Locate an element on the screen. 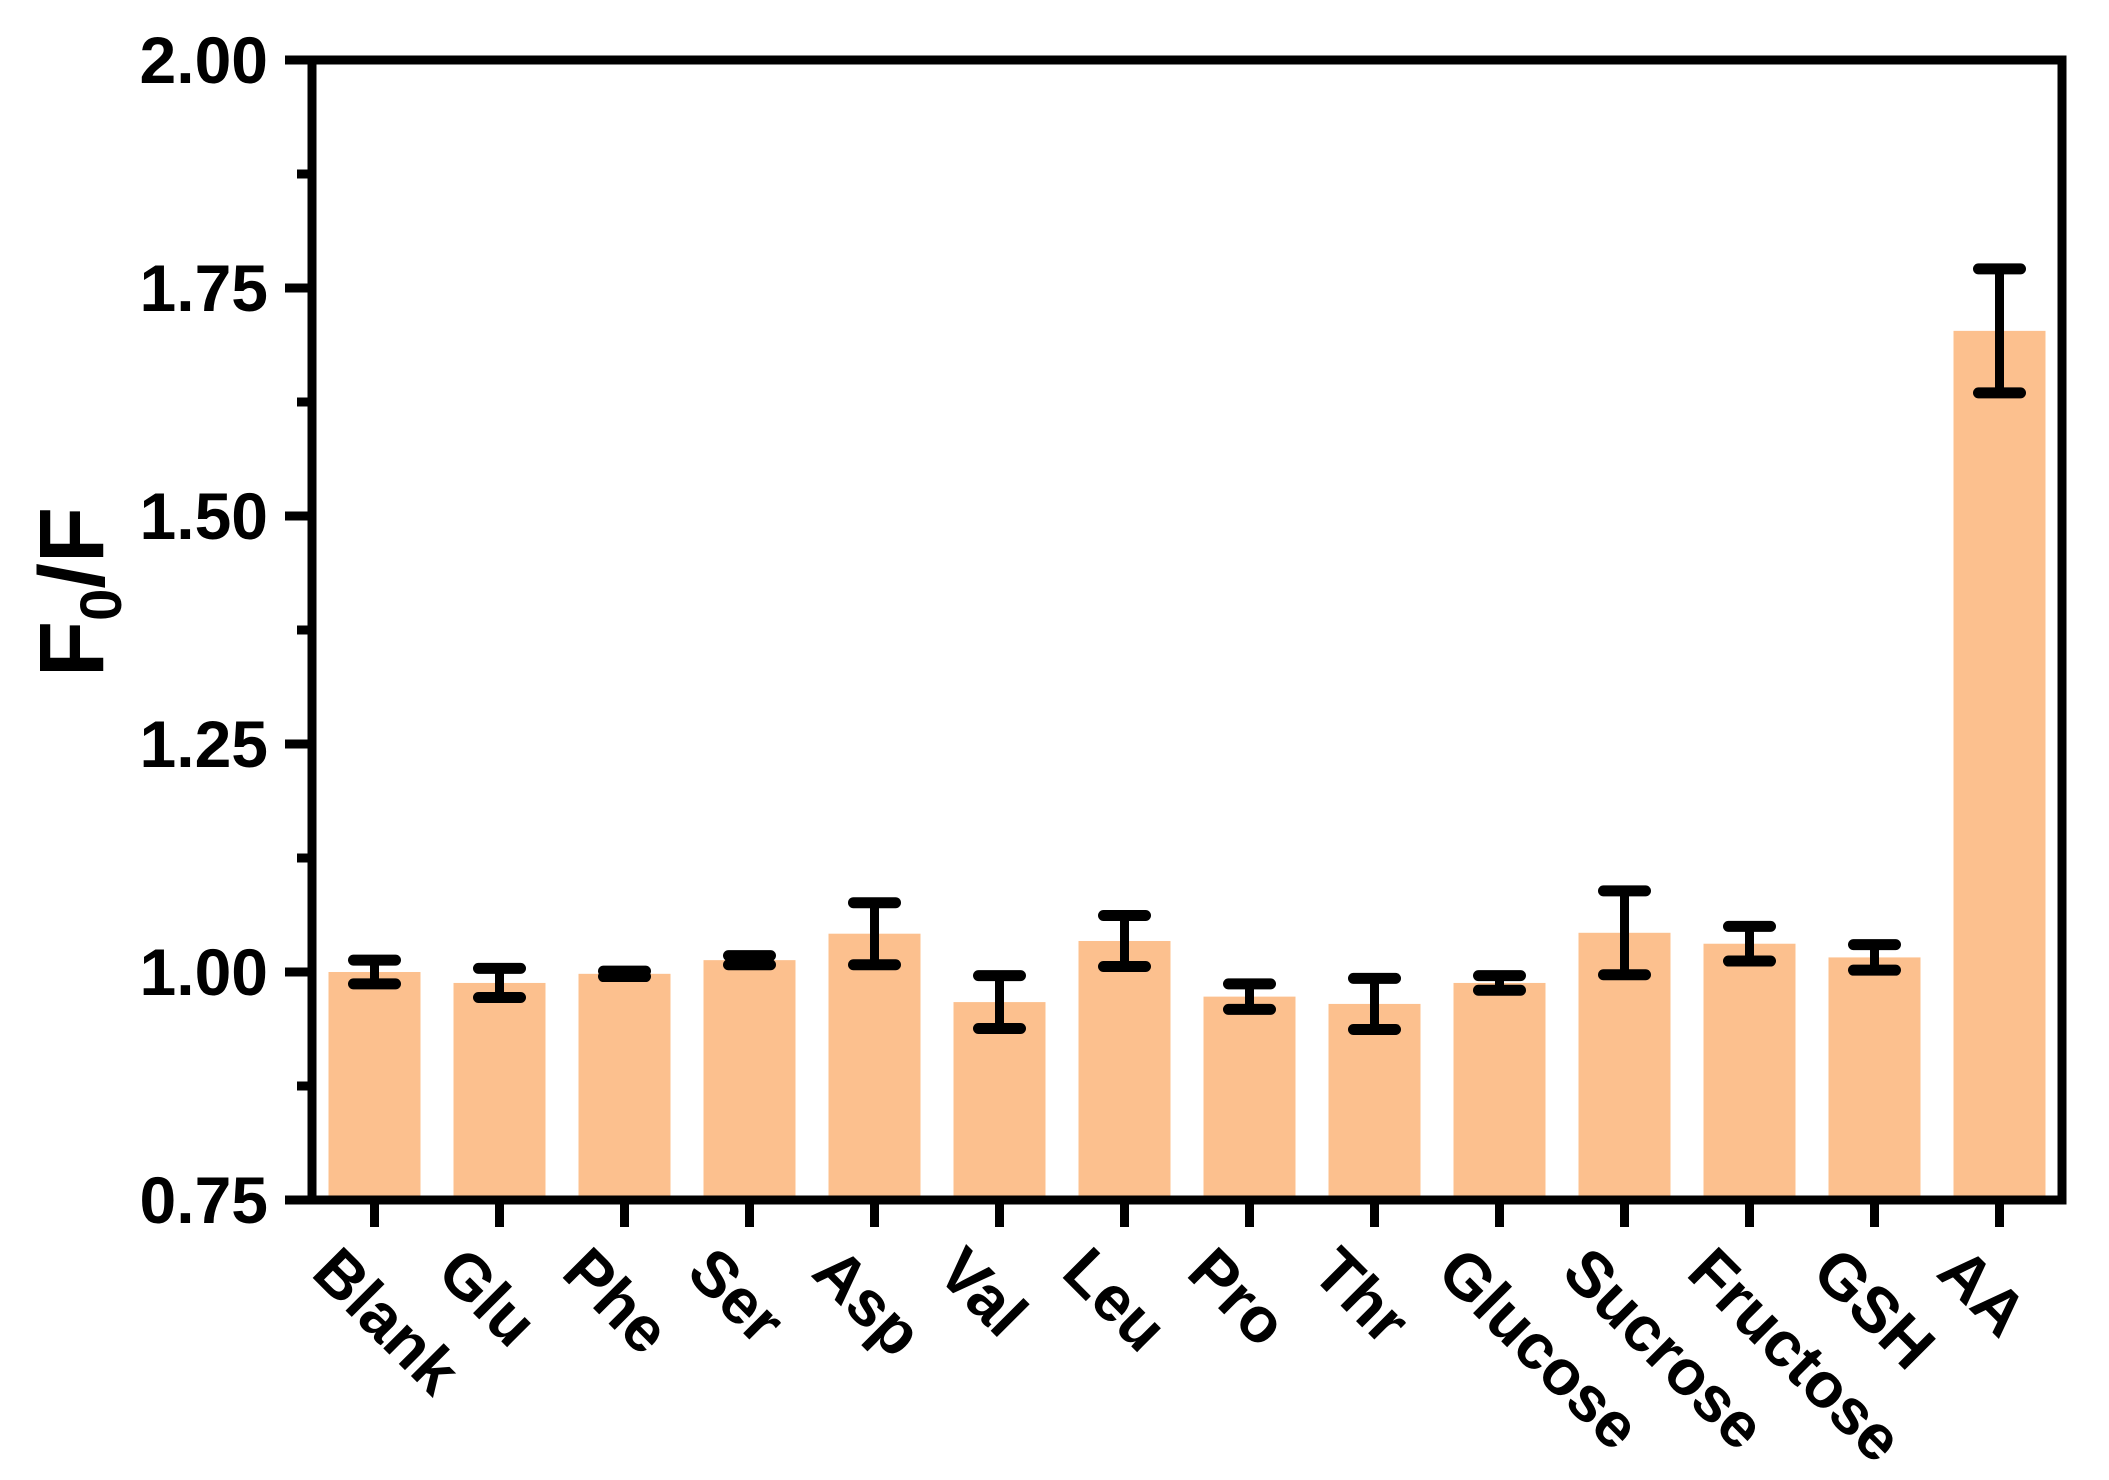 The image size is (2109, 1480). bar-leu is located at coordinates (1124, 1070).